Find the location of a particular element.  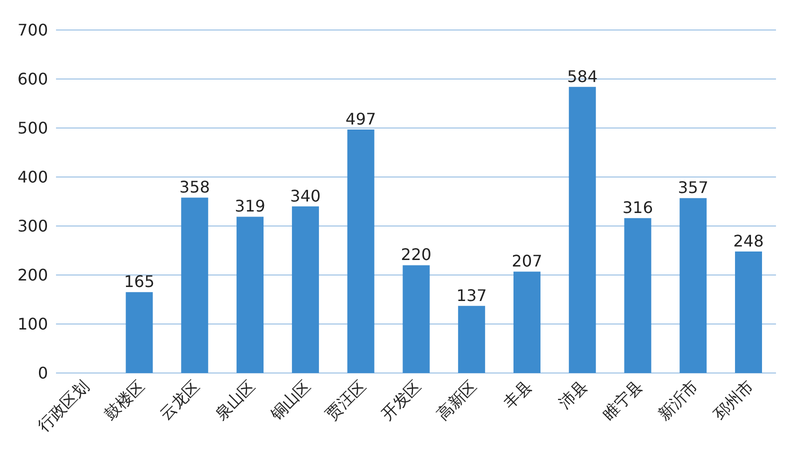

data-label: 248 is located at coordinates (748, 240).